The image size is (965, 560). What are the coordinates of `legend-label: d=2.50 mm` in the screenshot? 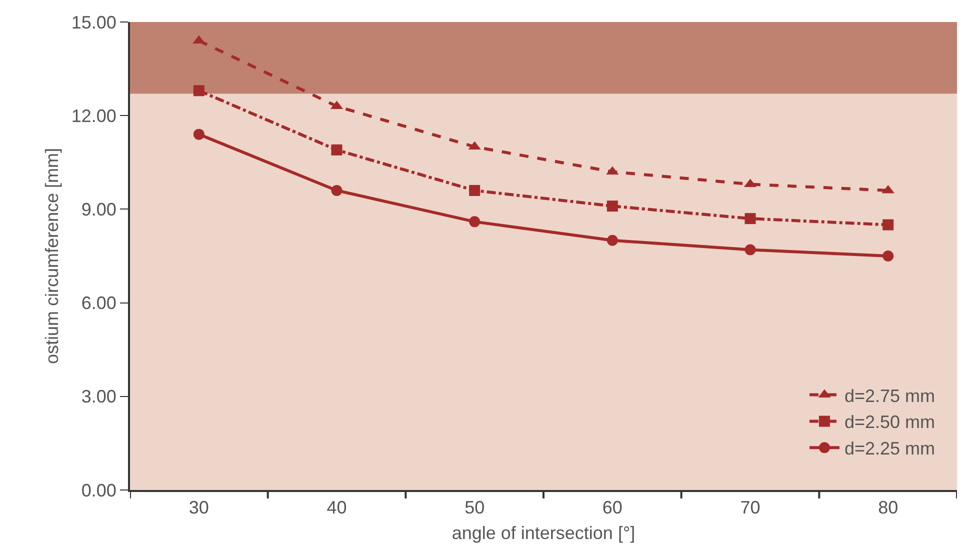 It's located at (890, 422).